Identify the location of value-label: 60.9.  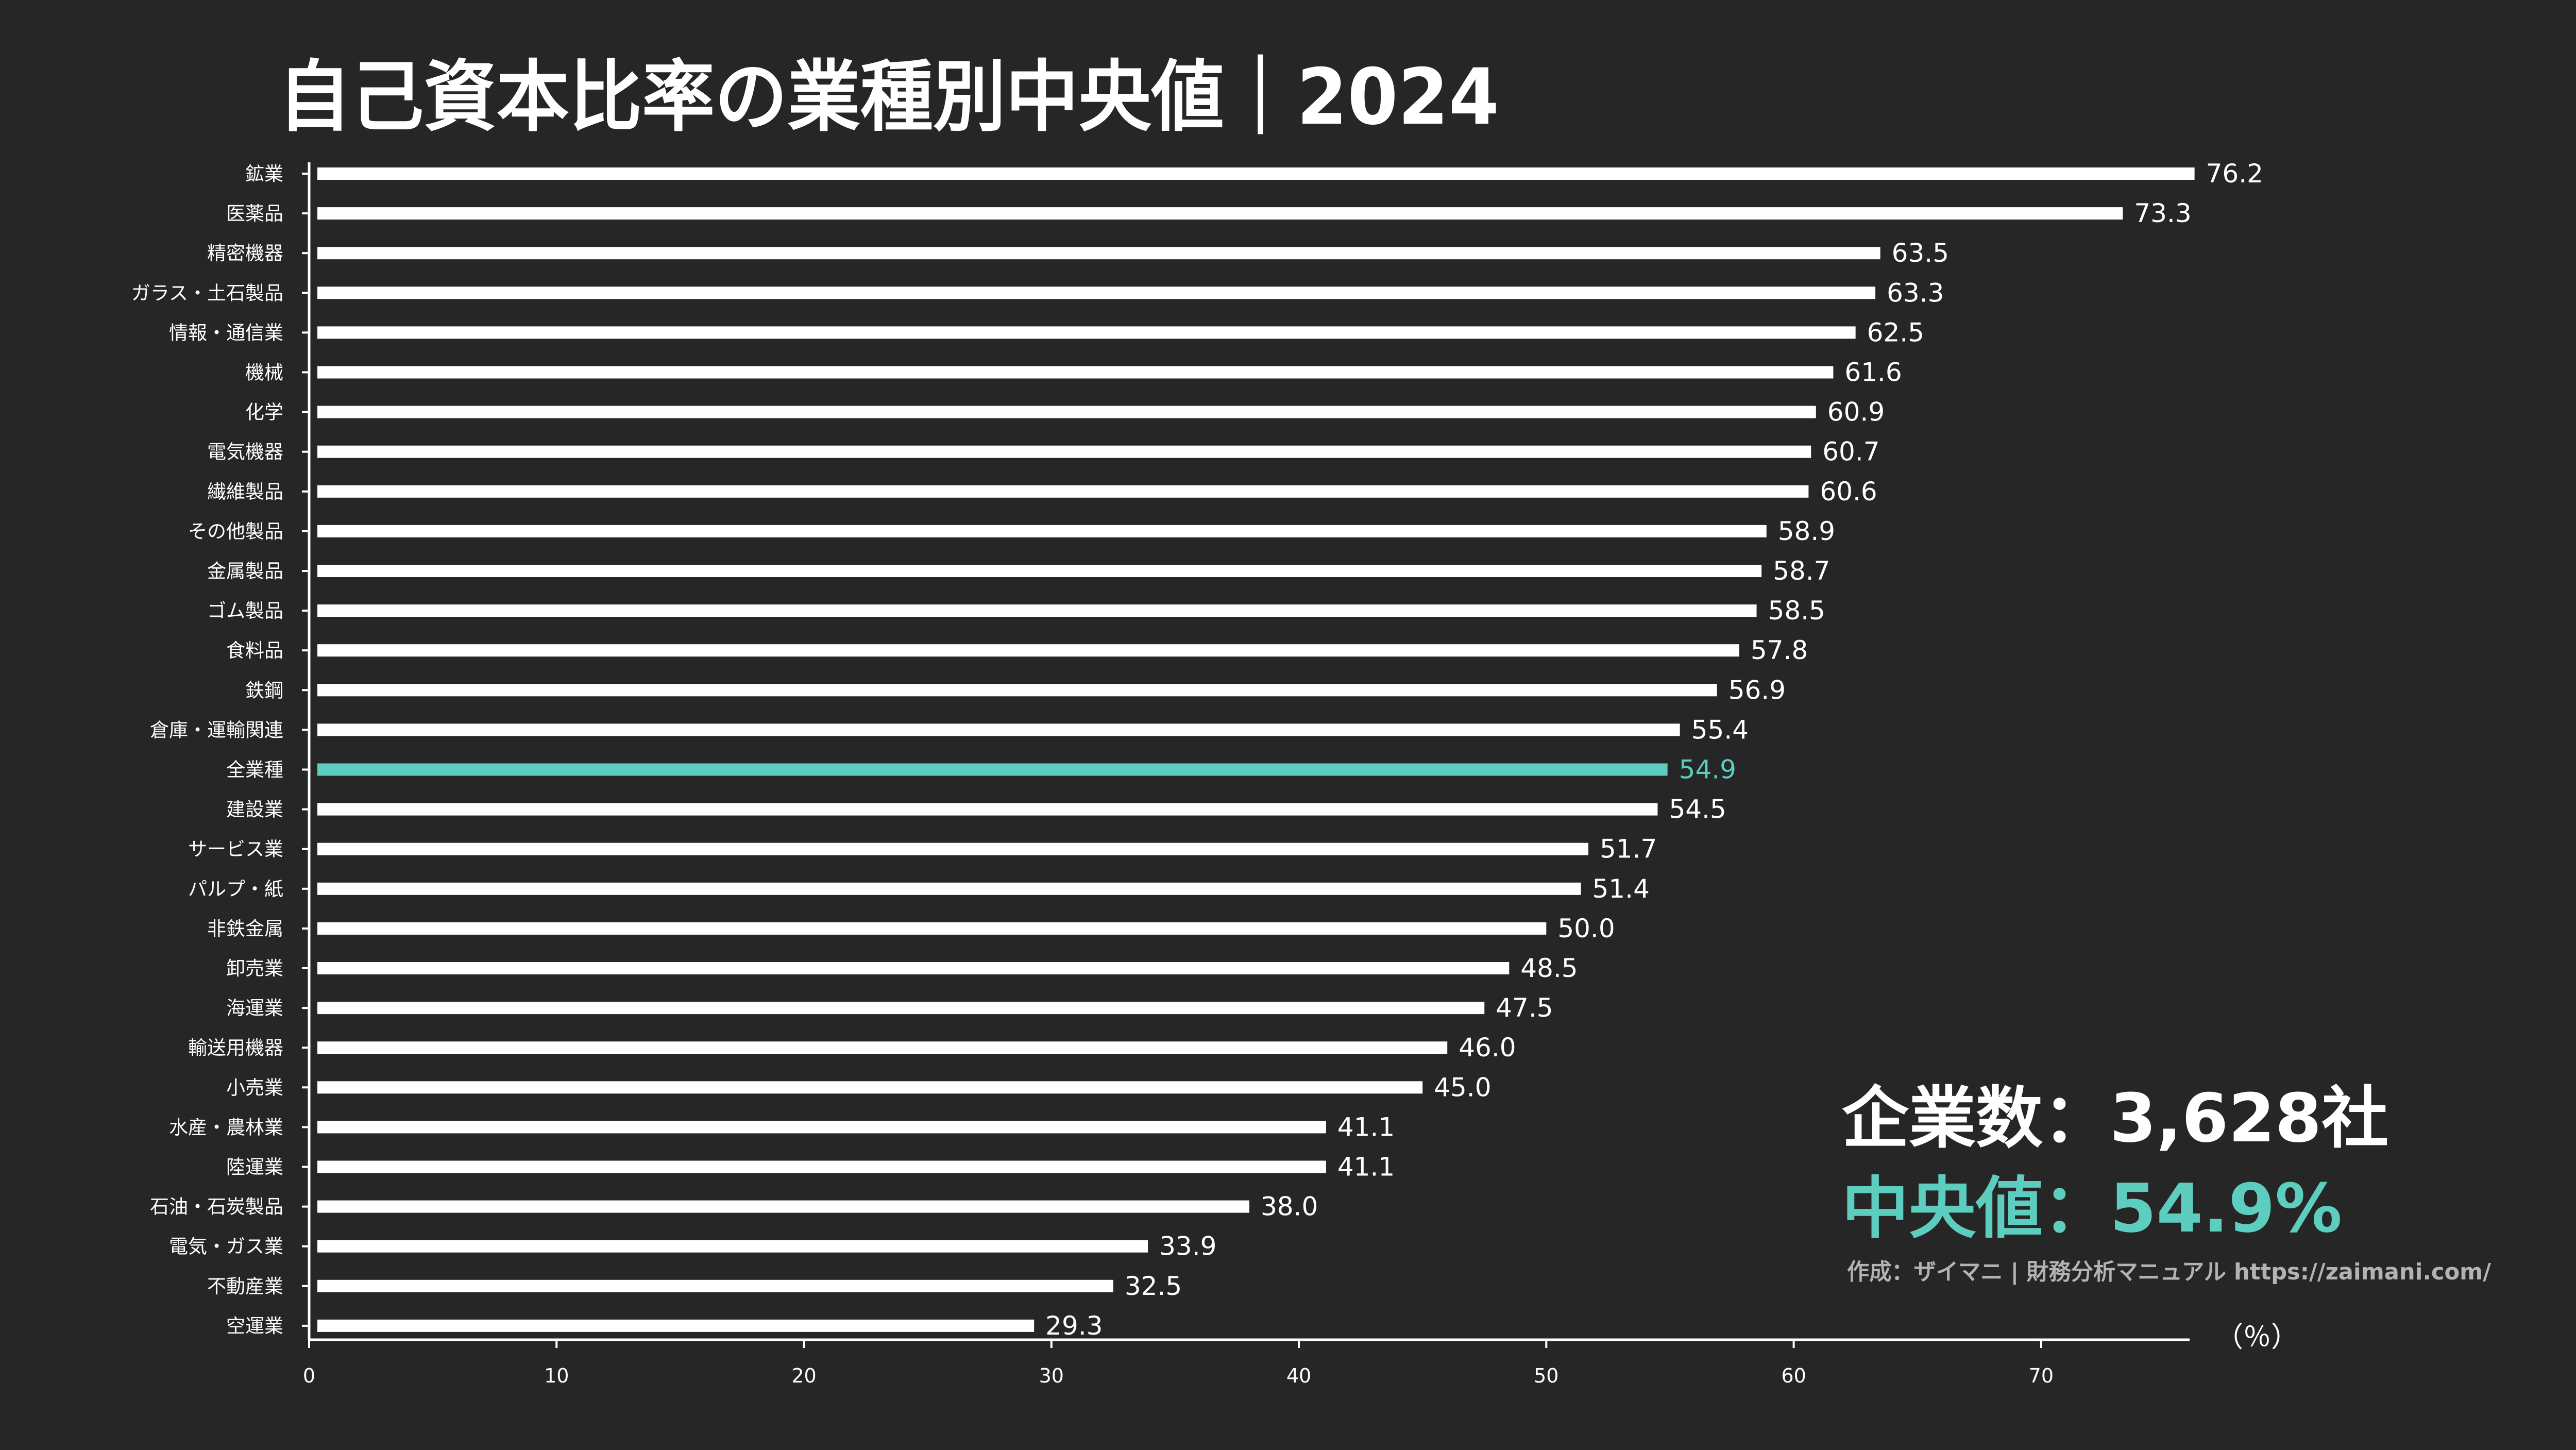
(1856, 412).